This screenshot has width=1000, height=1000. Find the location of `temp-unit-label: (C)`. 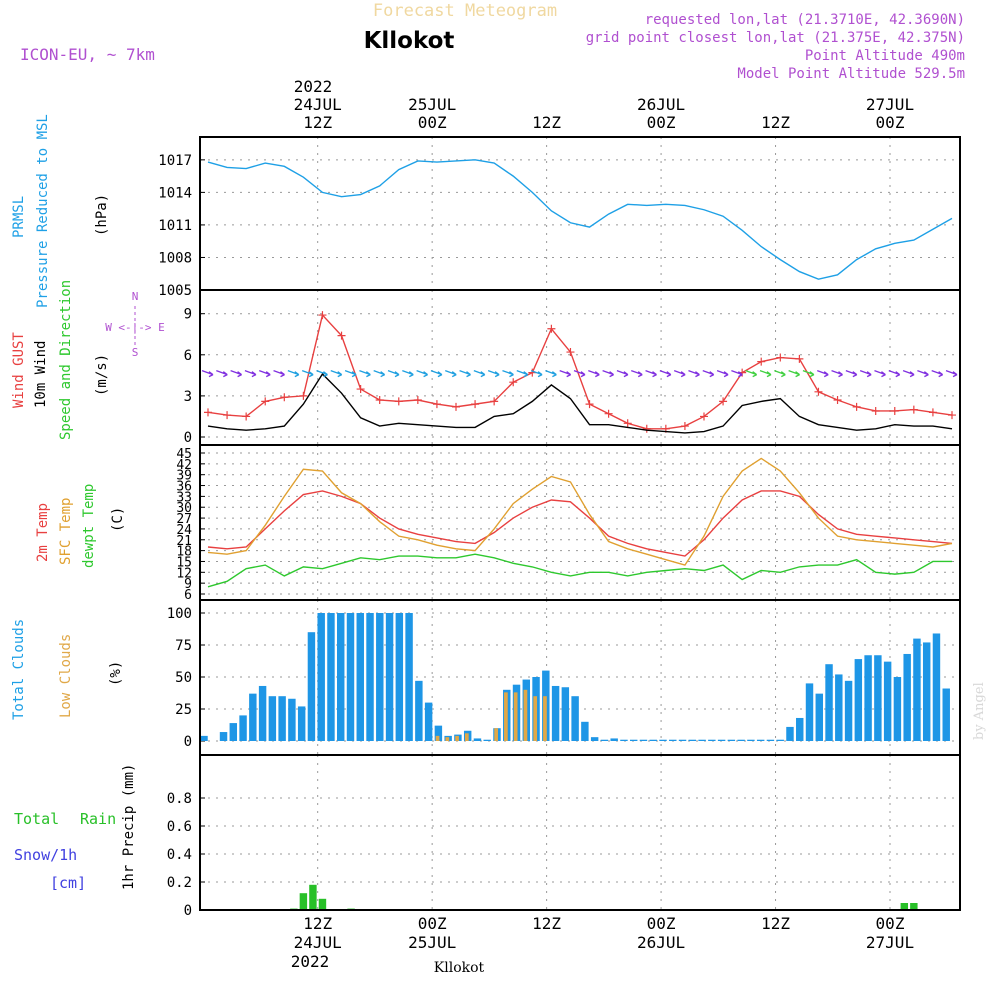

temp-unit-label: (C) is located at coordinates (118, 519).